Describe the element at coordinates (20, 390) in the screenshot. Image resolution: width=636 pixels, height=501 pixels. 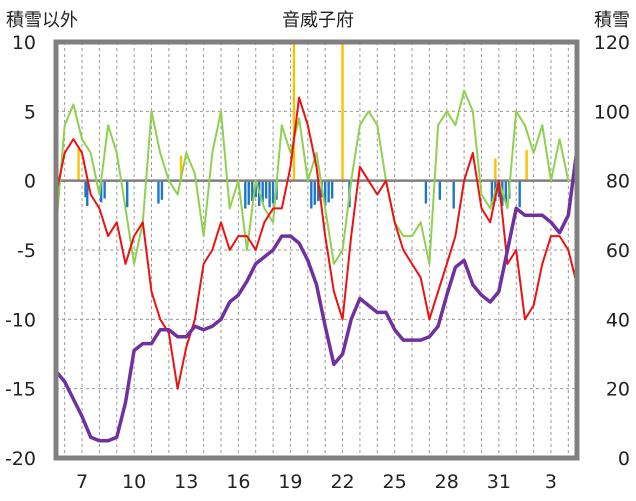
I see `y-left-tick-label: -15` at that location.